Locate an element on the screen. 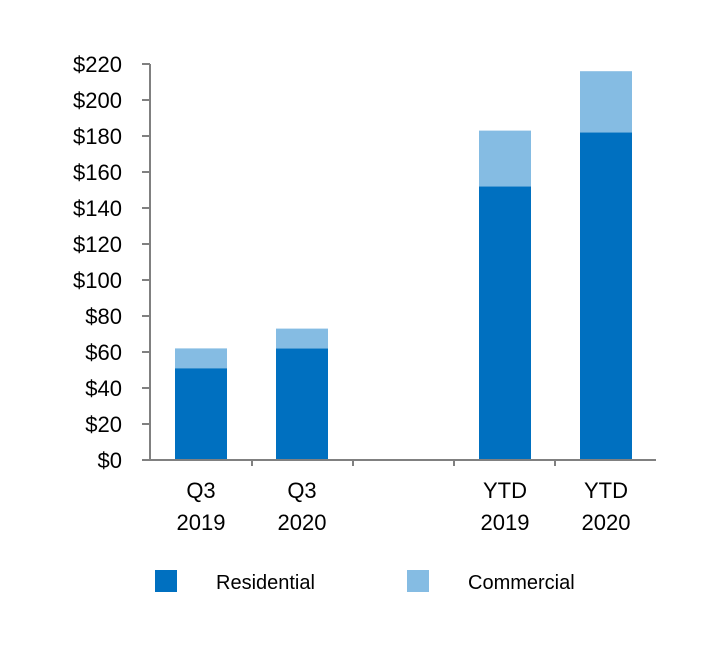  y-tick-label: $60 is located at coordinates (103, 352).